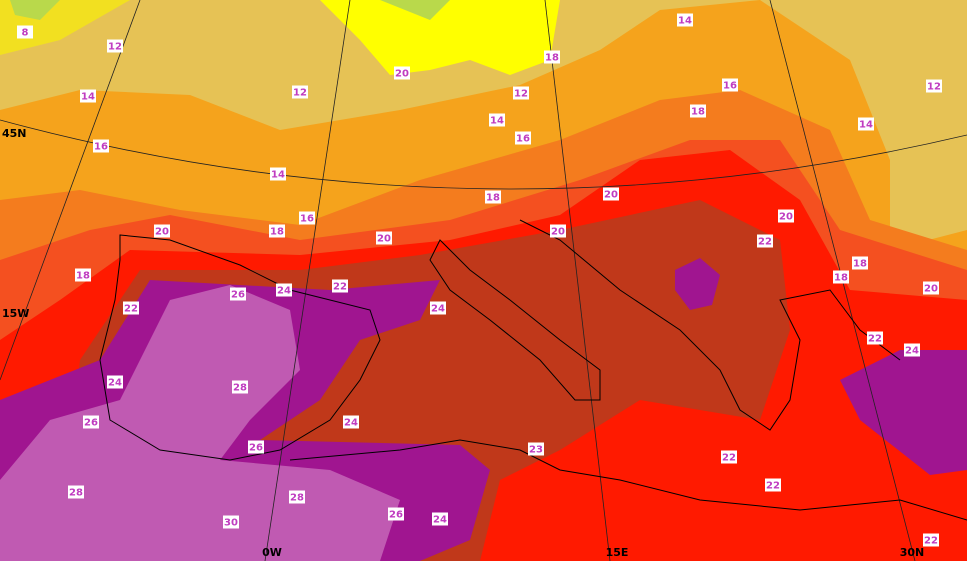 The height and width of the screenshot is (561, 967). What do you see at coordinates (272, 552) in the screenshot?
I see `grid-label: 0W` at bounding box center [272, 552].